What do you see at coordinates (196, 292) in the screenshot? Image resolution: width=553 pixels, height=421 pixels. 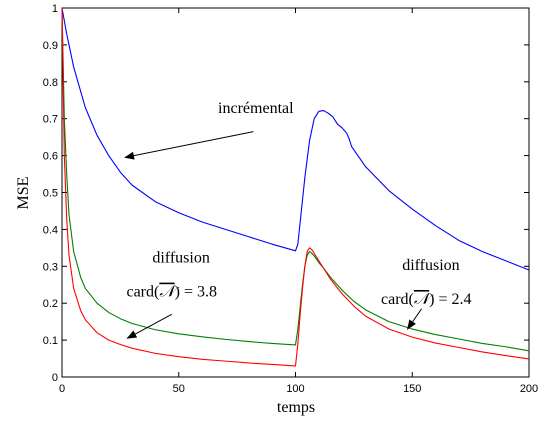 I see `card-left-suffix: ) = 3.8` at bounding box center [196, 292].